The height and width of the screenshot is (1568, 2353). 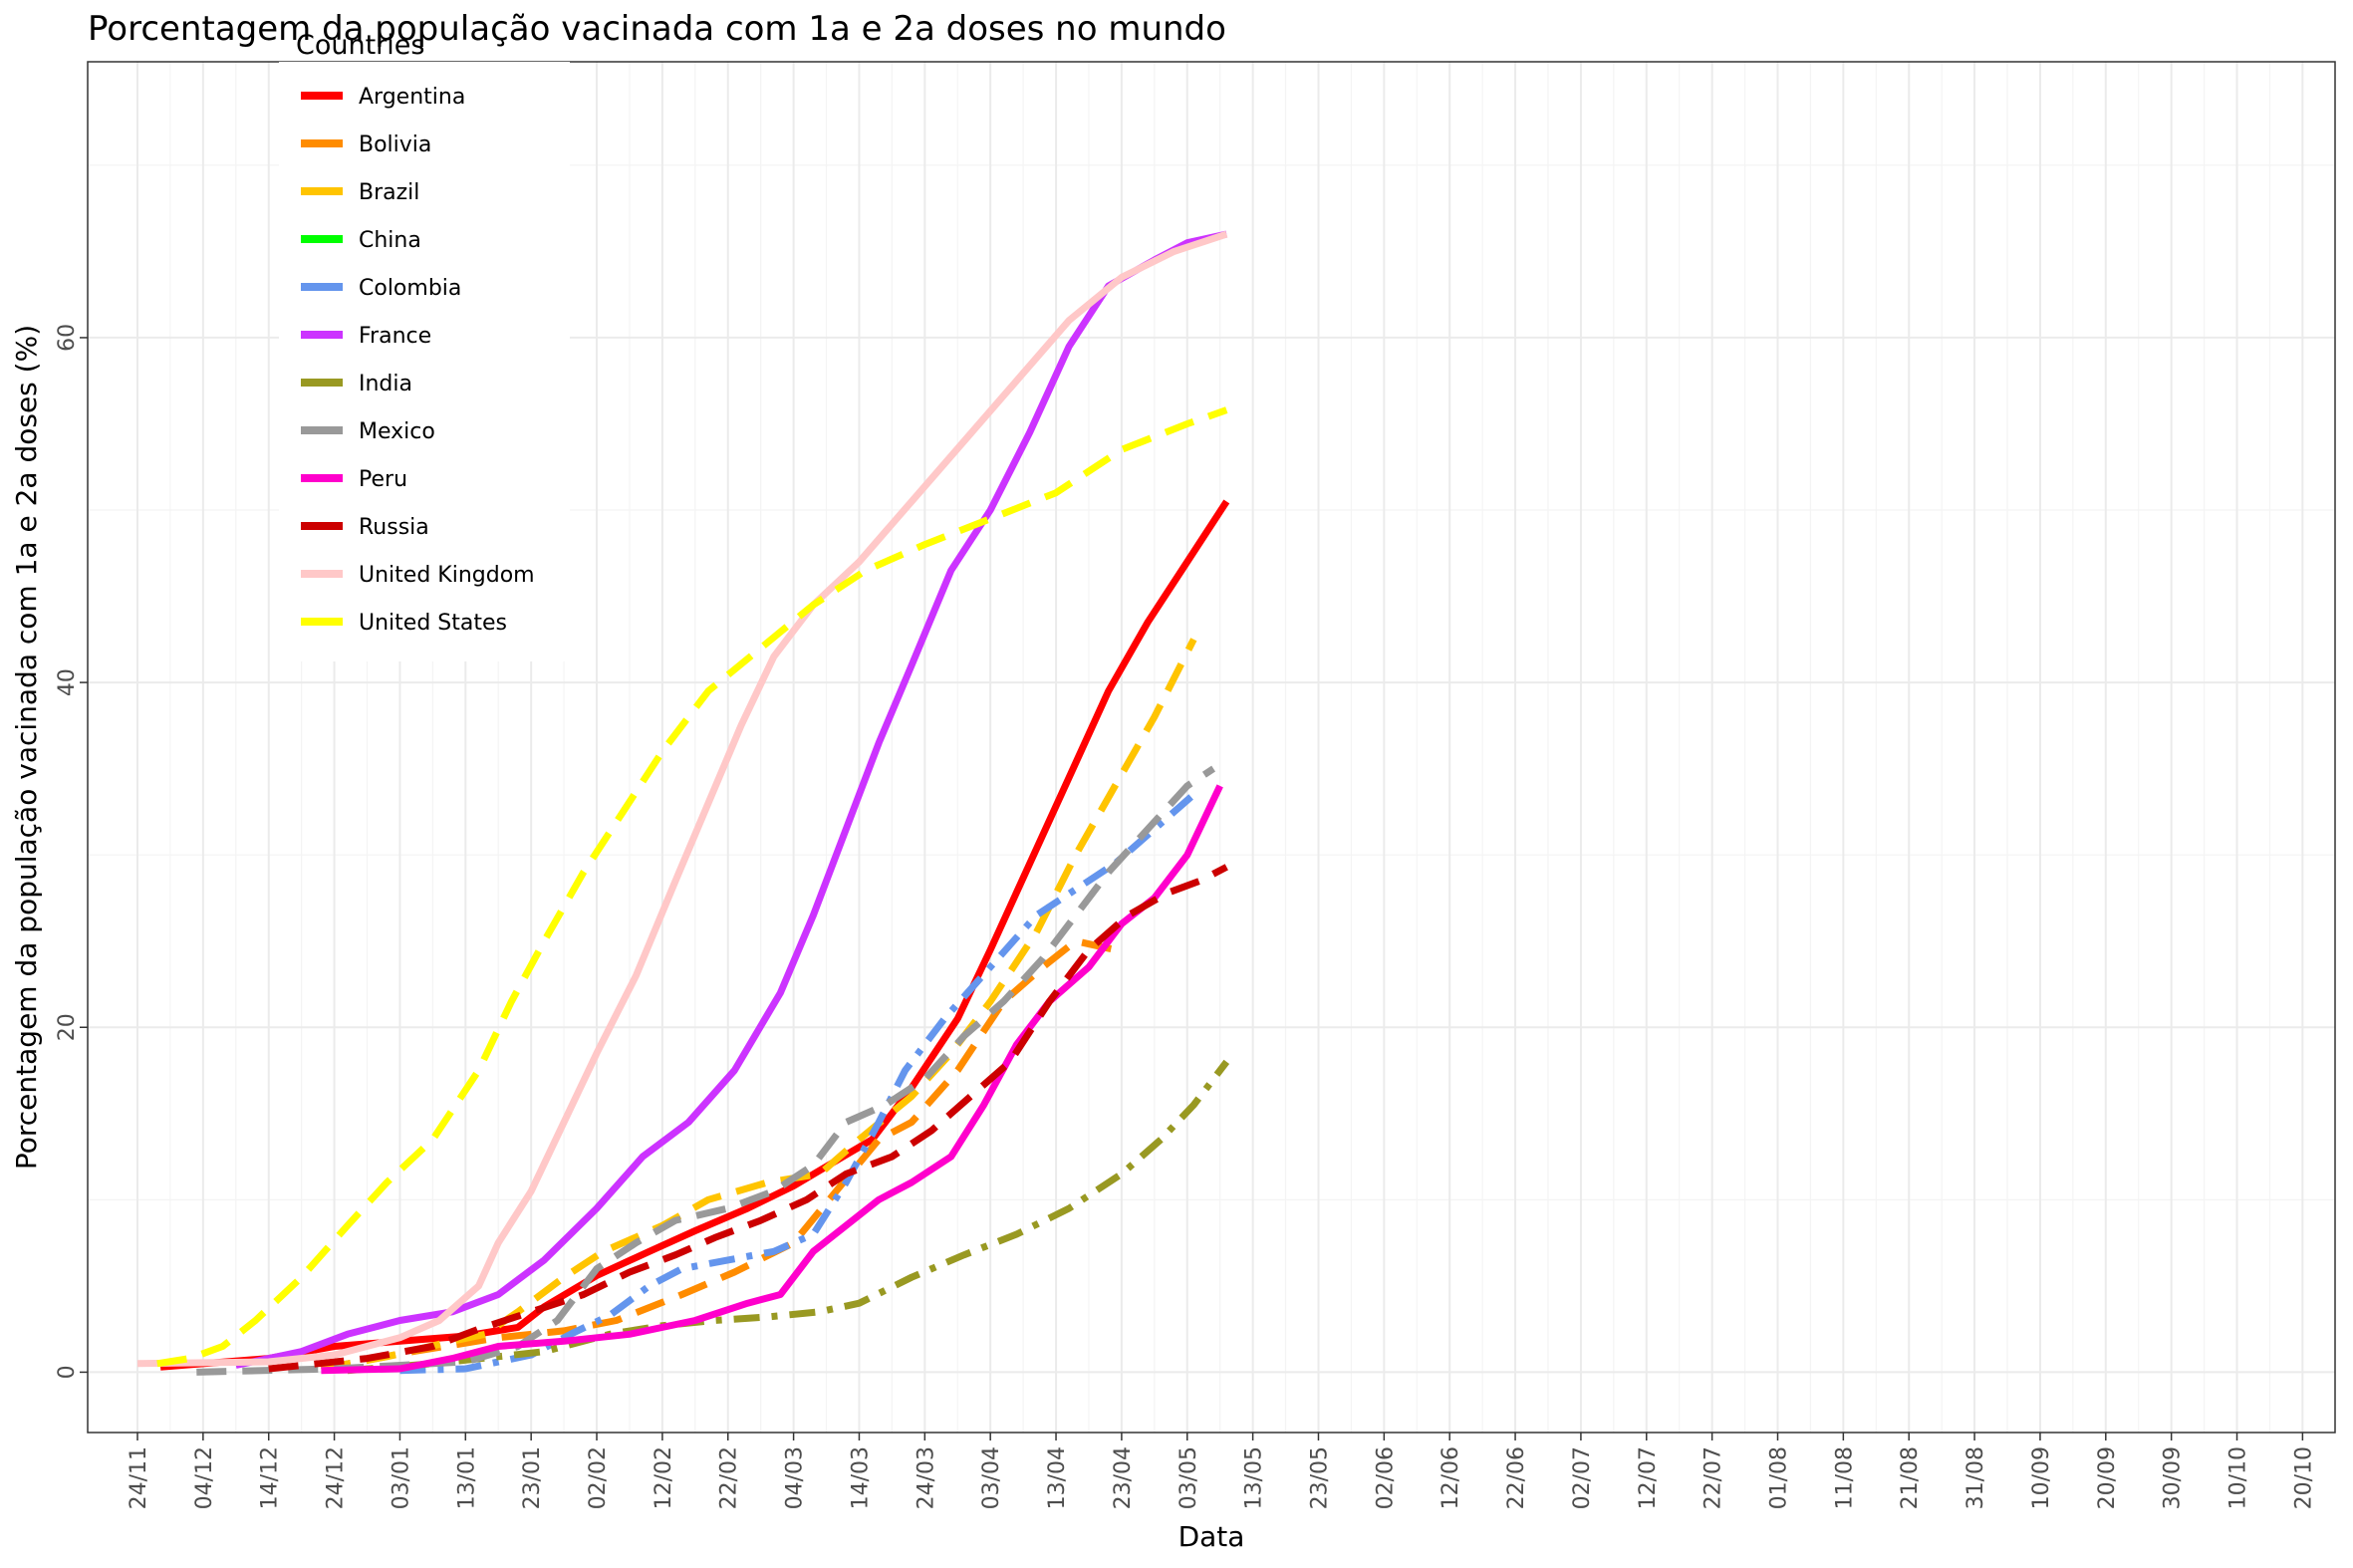 What do you see at coordinates (466, 1477) in the screenshot?
I see `x-tick-label: 13/01` at bounding box center [466, 1477].